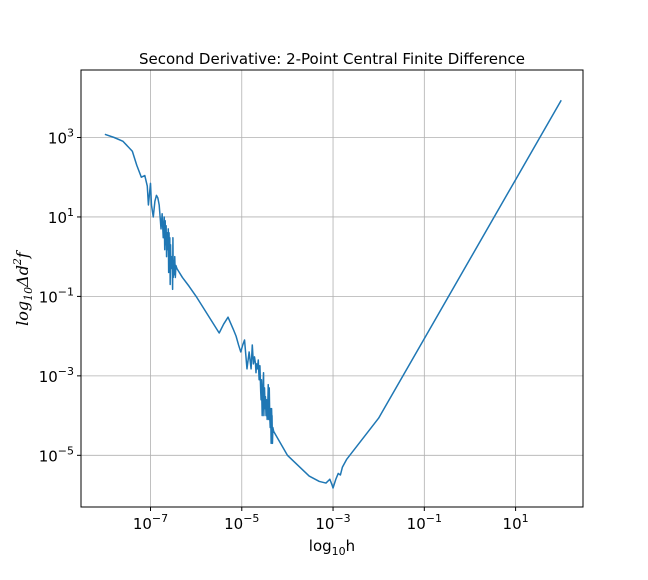 The image size is (648, 580). Describe the element at coordinates (56, 454) in the screenshot. I see `y-tick-label: 10⁻⁵` at that location.